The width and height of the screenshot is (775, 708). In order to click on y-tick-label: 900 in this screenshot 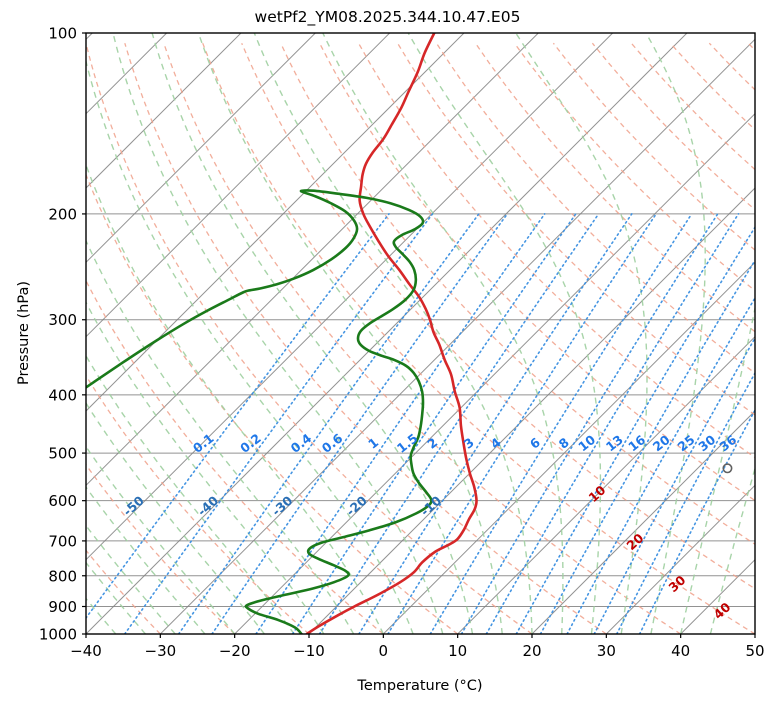, I will do `click(62, 607)`.